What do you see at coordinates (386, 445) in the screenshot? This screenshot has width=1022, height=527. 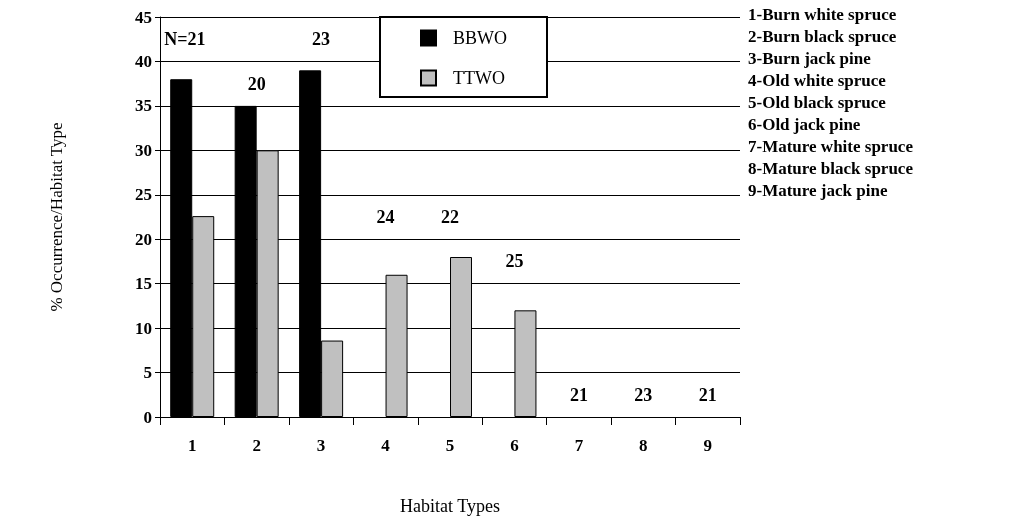 I see `x-tick-label: 4` at bounding box center [386, 445].